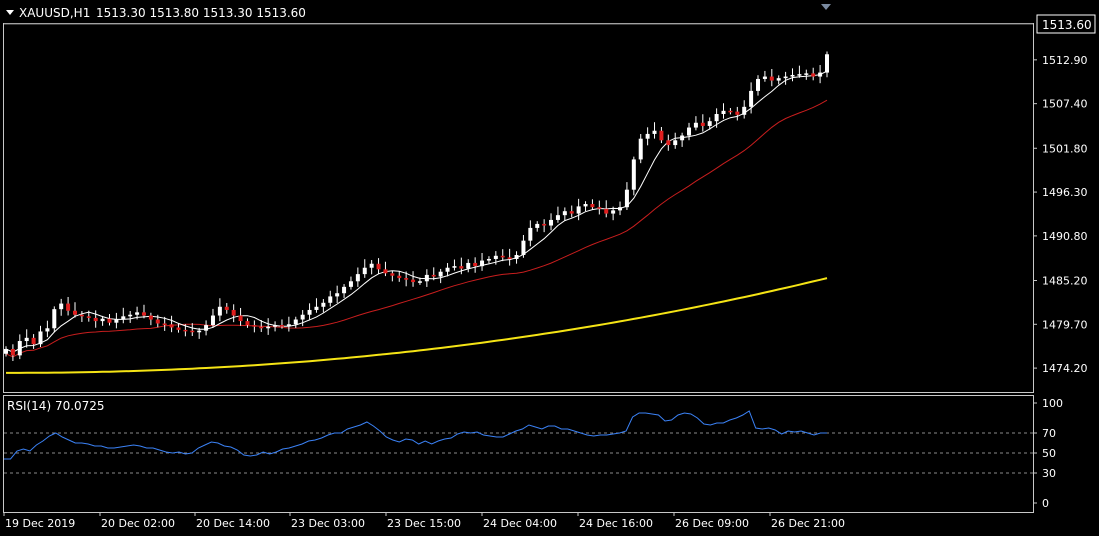 The width and height of the screenshot is (1099, 536). Describe the element at coordinates (424, 523) in the screenshot. I see `x-tick-label: 23 Dec 15:00` at that location.